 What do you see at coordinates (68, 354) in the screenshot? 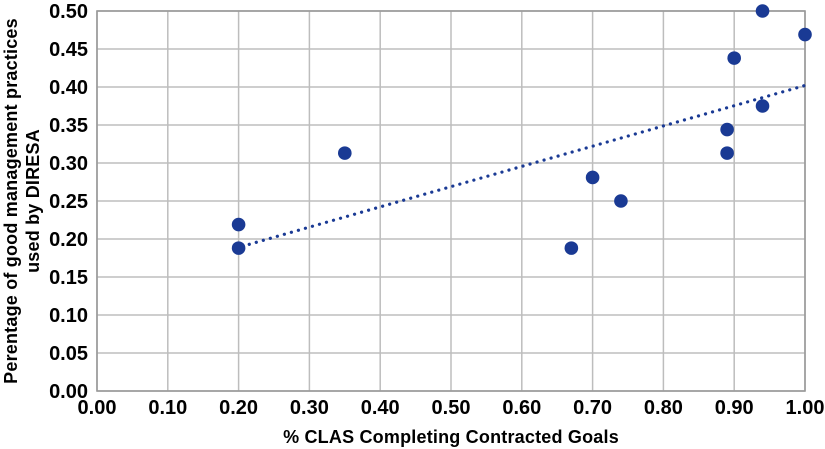
I see `y-tick-label: 0.05` at bounding box center [68, 354].